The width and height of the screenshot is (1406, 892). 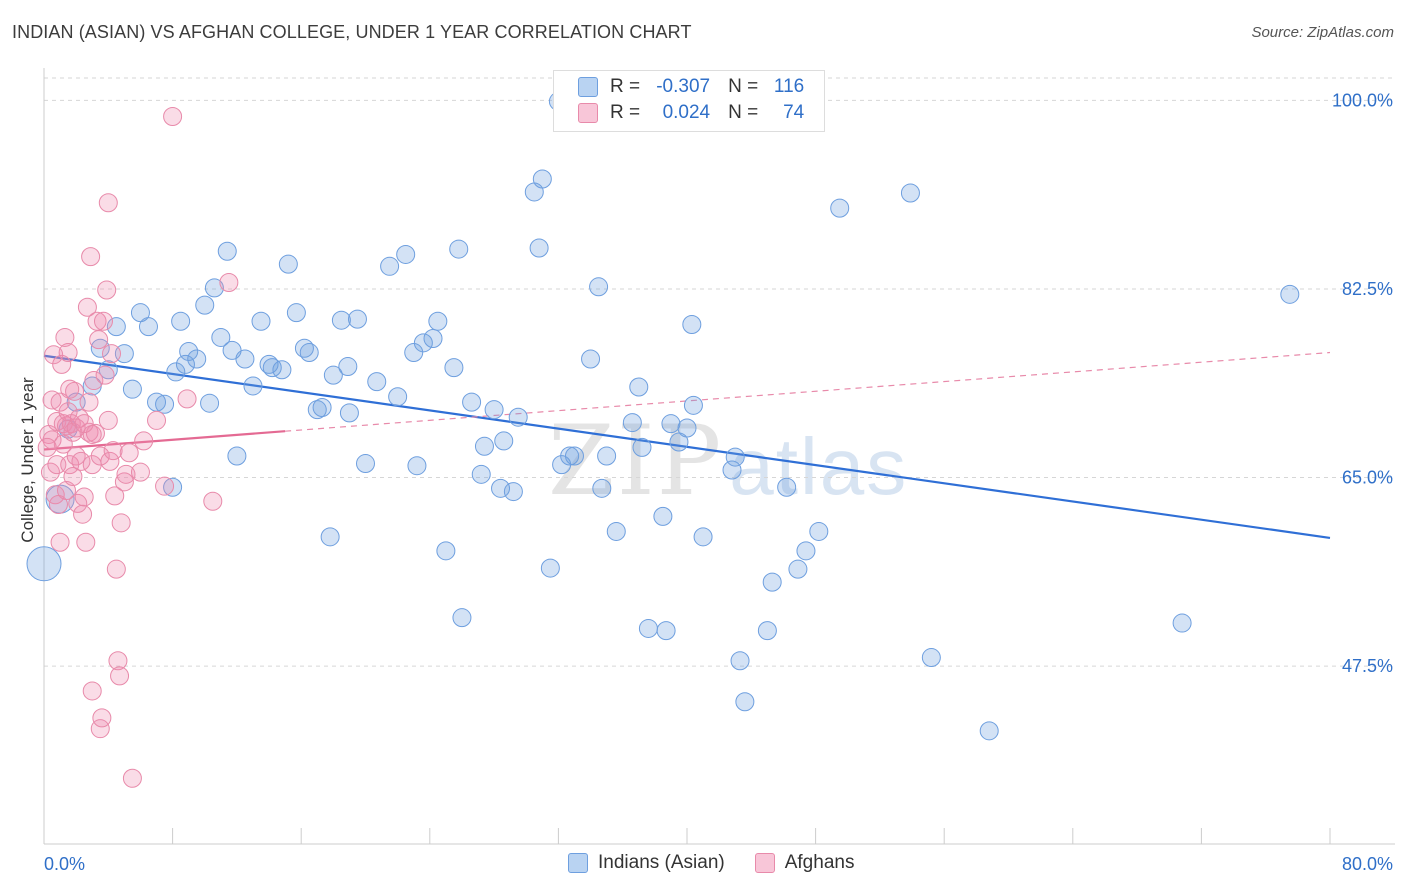 I want to click on series-legend-afghans: Afghans, so click(x=804, y=863).